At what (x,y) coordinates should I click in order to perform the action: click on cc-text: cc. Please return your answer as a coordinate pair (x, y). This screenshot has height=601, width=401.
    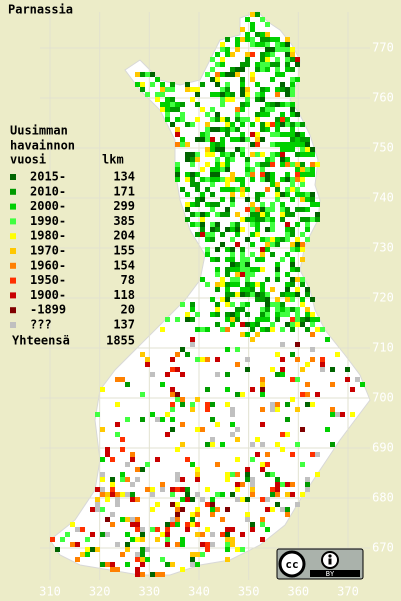
    Looking at the image, I should click on (291, 564).